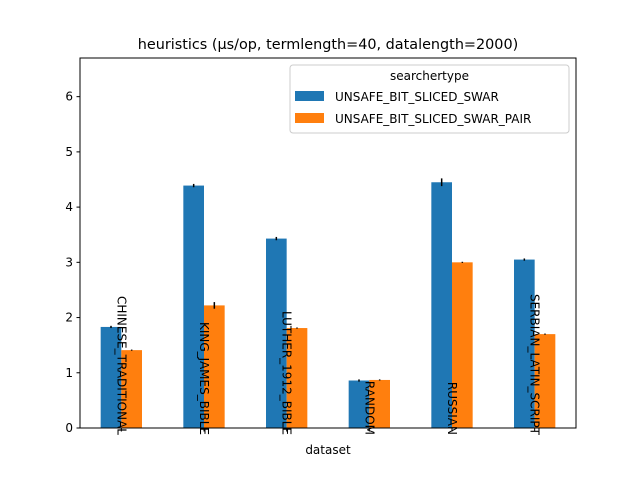 This screenshot has height=480, width=640. What do you see at coordinates (69, 318) in the screenshot?
I see `y-tick-label-2: 2` at bounding box center [69, 318].